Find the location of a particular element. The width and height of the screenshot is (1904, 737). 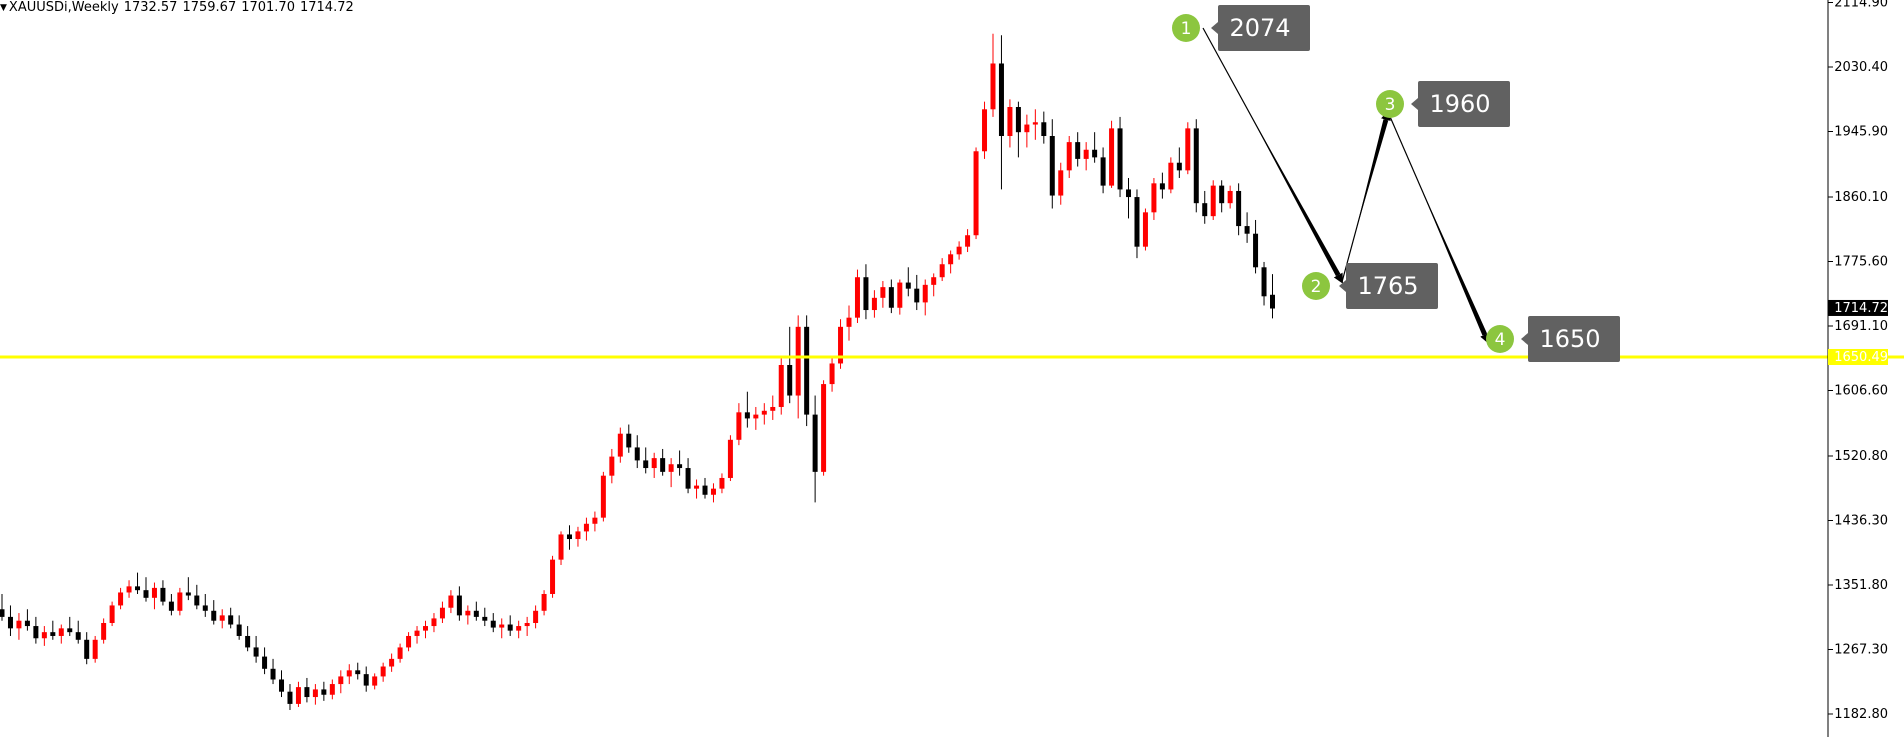

level-price-tag is located at coordinates (1858, 356).